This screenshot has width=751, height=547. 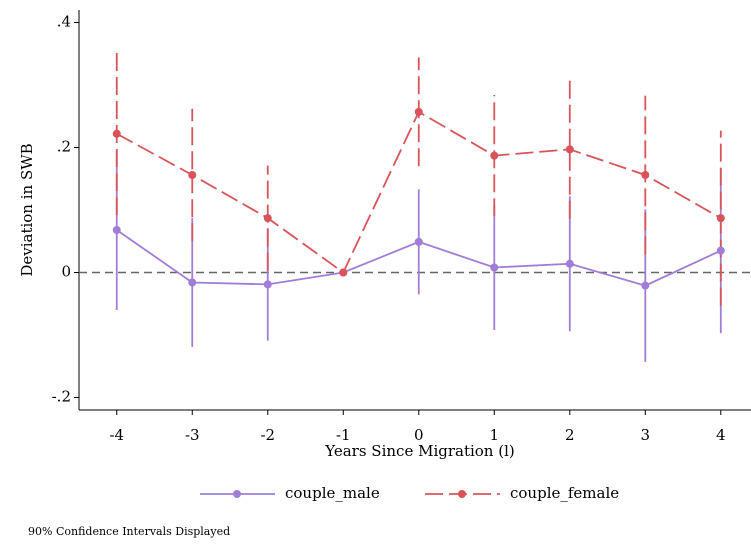 I want to click on legend-label: couple_female, so click(x=564, y=493).